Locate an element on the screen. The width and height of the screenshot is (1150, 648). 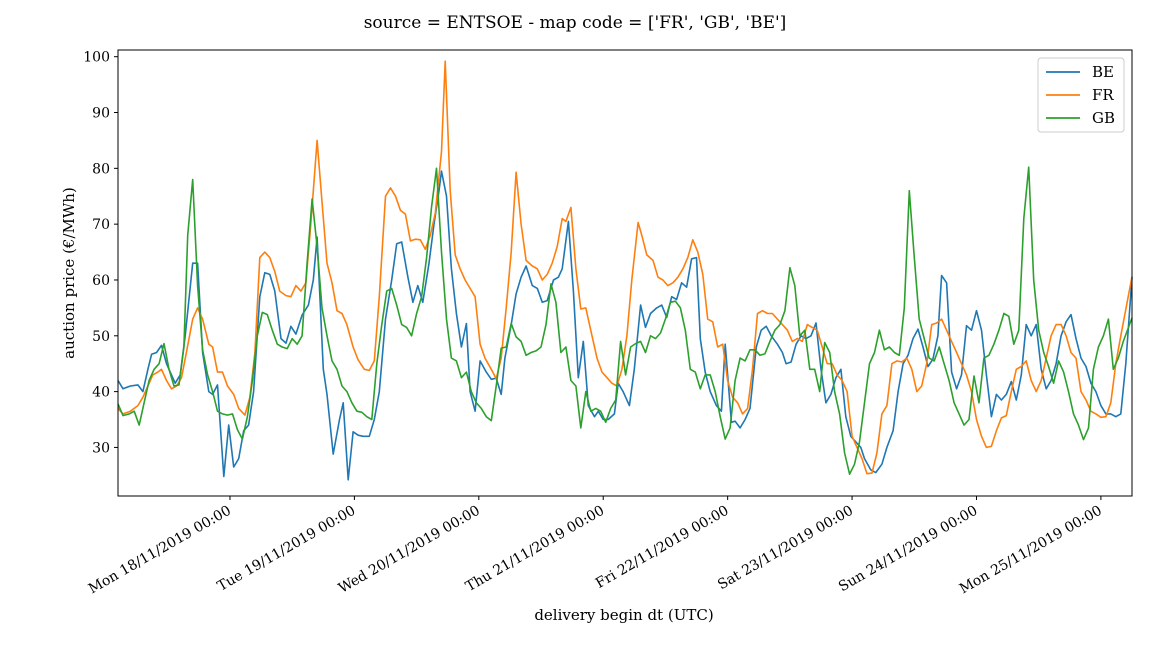
x-tick-label: Thu 21/11/2019 00:00 is located at coordinates (535, 549).